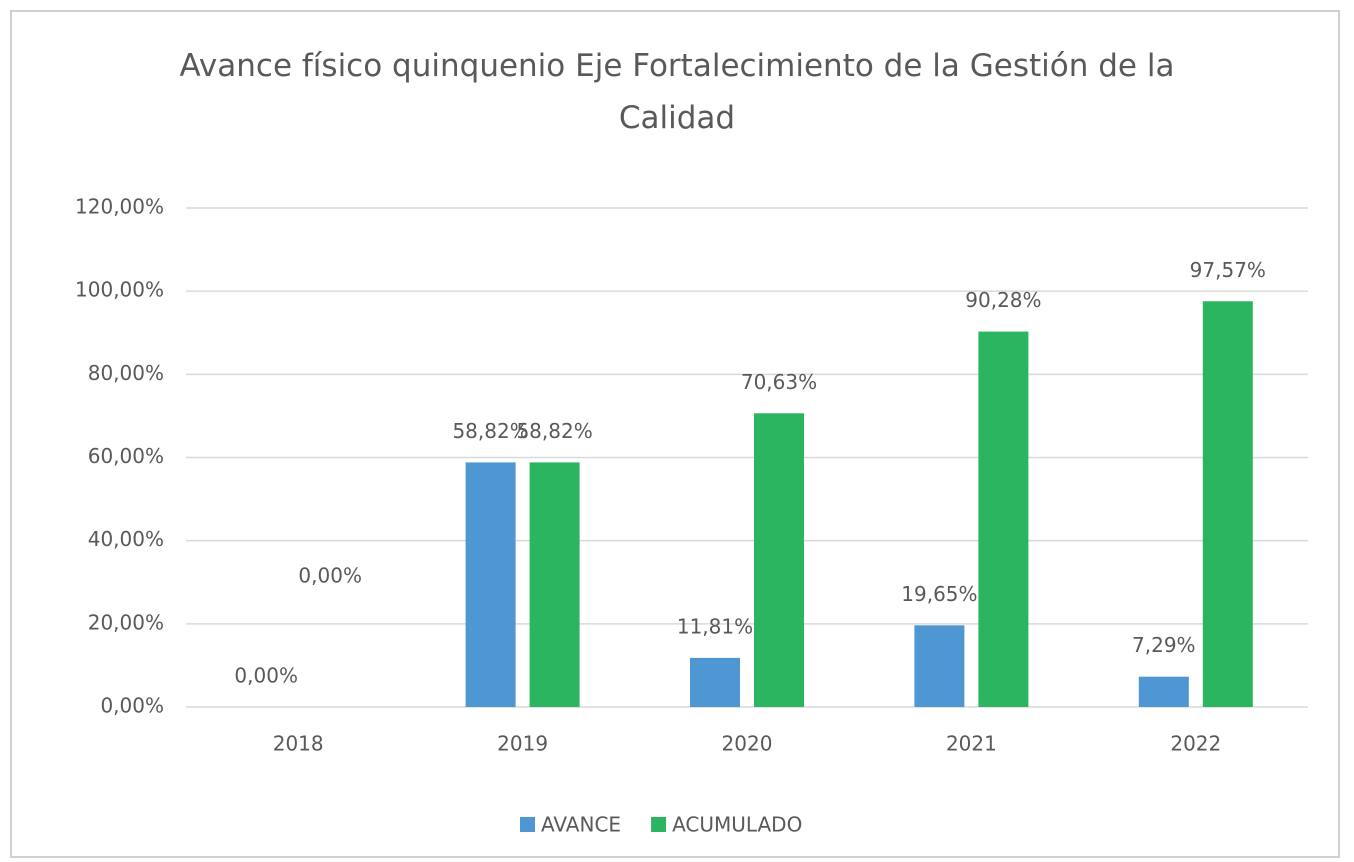  Describe the element at coordinates (126, 456) in the screenshot. I see `y-tick-label: 60,00%` at that location.